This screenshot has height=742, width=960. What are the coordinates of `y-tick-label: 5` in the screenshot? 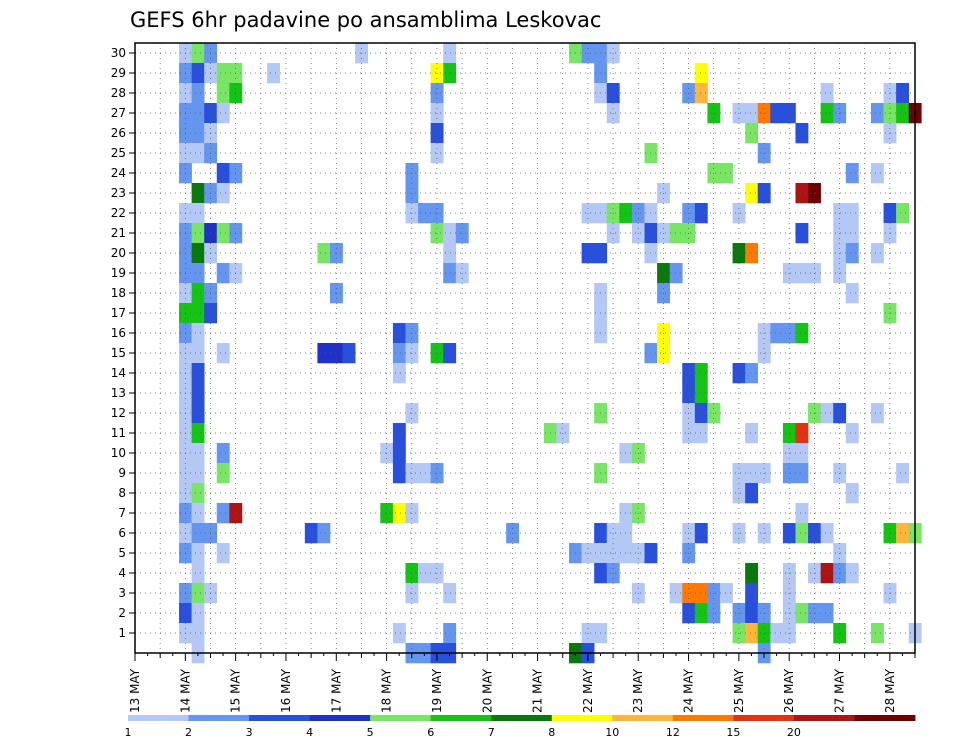 It's located at (122, 553).